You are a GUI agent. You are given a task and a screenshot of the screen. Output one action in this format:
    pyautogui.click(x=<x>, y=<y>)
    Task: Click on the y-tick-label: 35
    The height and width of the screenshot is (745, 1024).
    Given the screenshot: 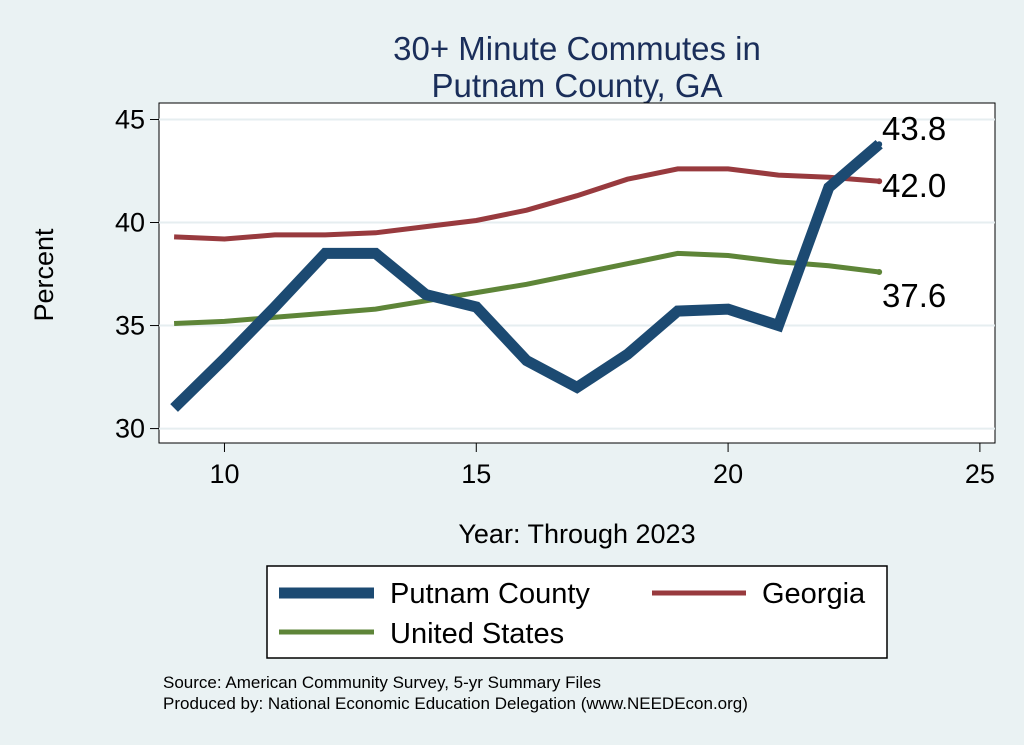 What is the action you would take?
    pyautogui.click(x=130, y=326)
    